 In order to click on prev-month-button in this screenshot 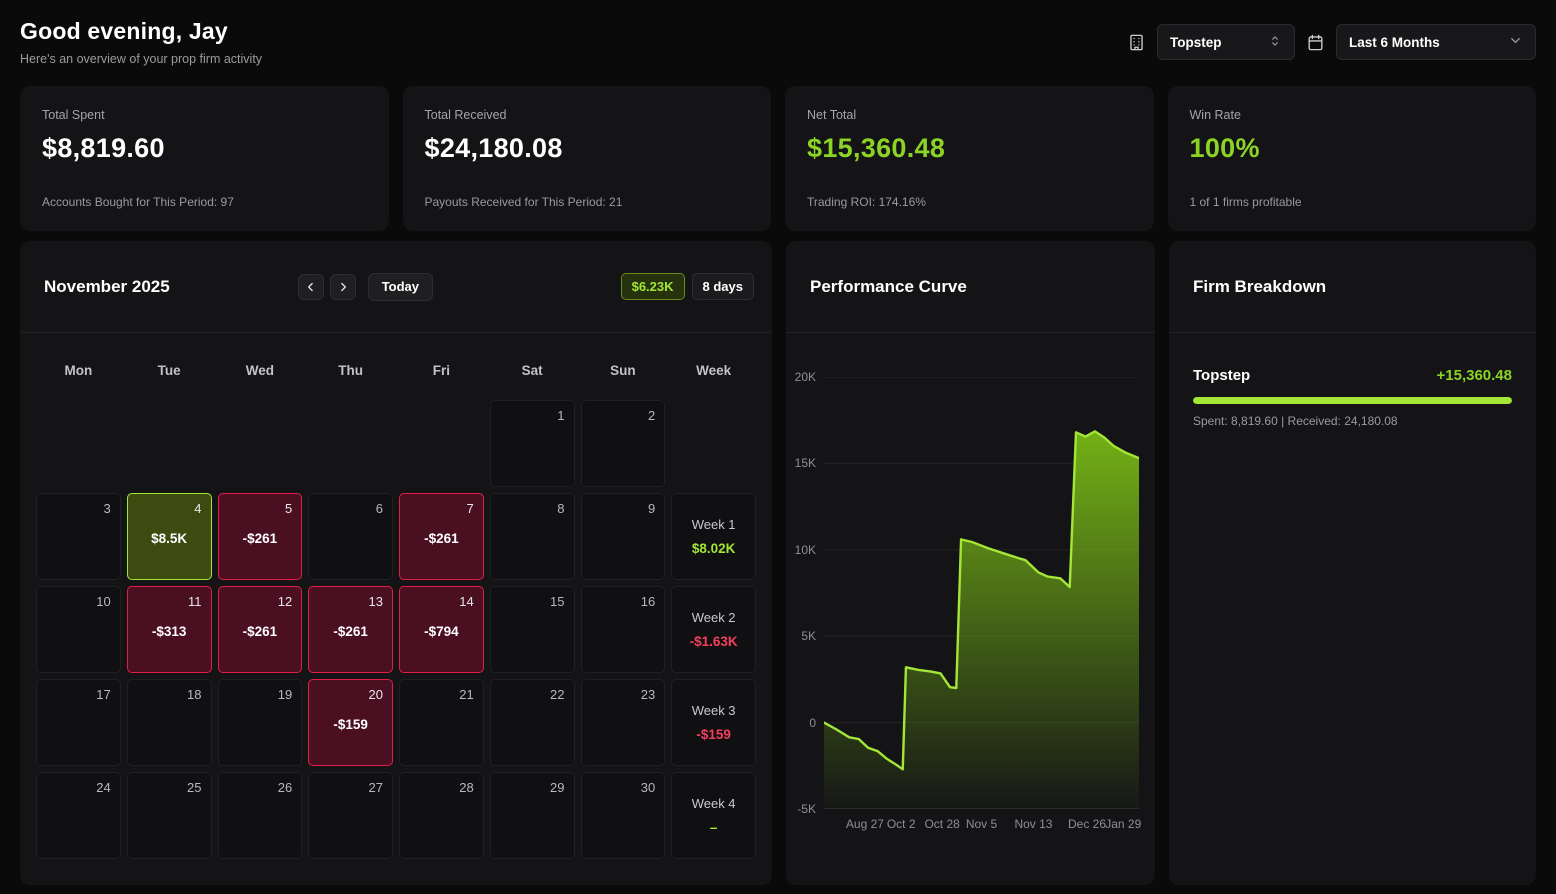, I will do `click(310, 286)`.